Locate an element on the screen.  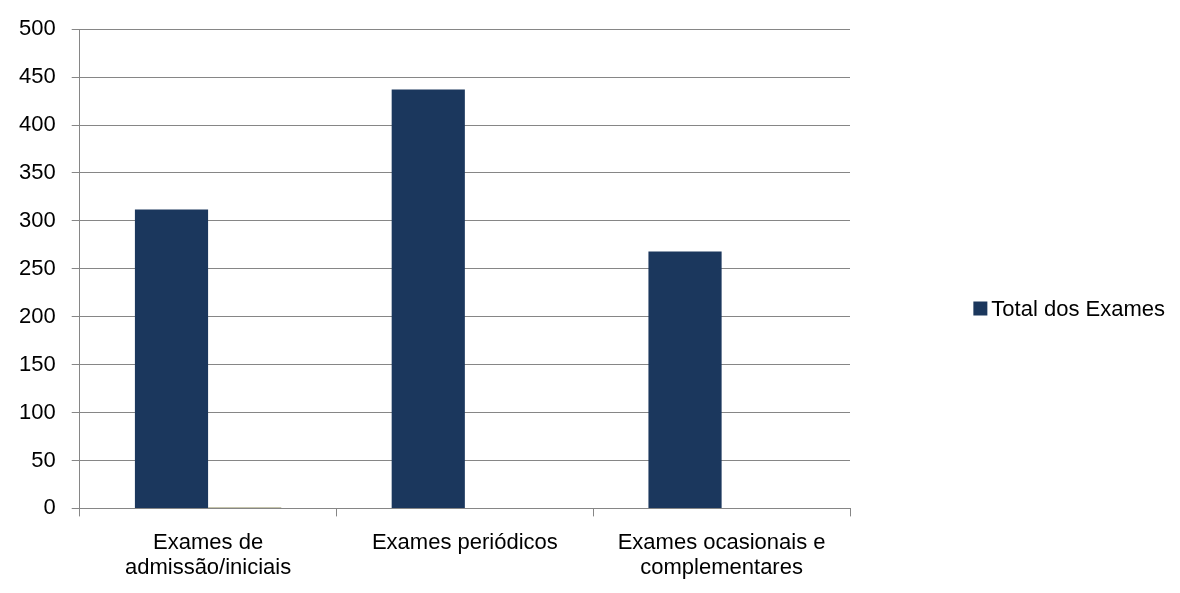
y-tick-label: 250 is located at coordinates (37, 267).